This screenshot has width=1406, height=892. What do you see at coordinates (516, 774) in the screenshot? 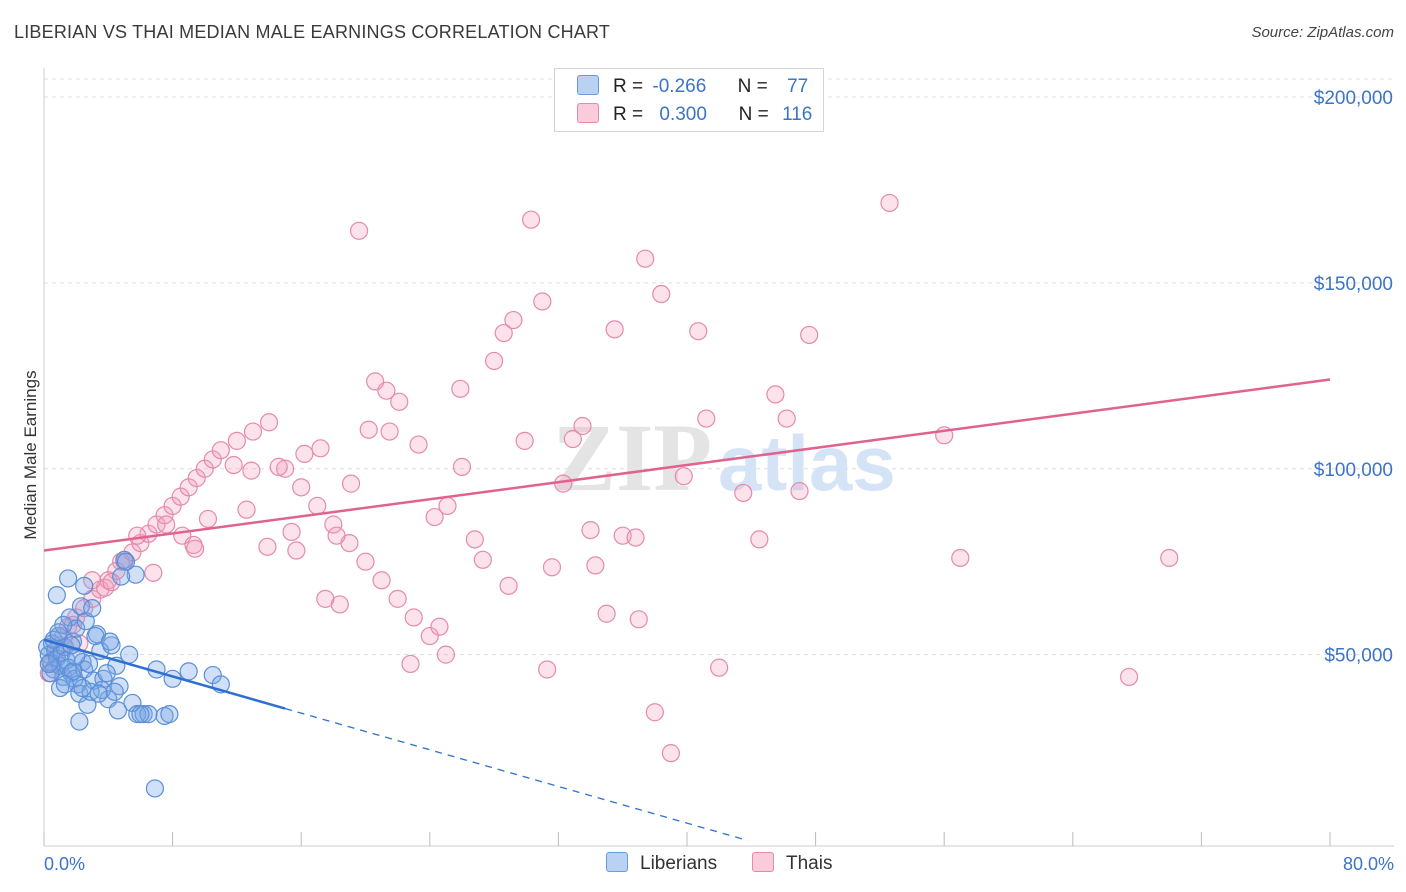
I see `liberian-trend-extension` at bounding box center [516, 774].